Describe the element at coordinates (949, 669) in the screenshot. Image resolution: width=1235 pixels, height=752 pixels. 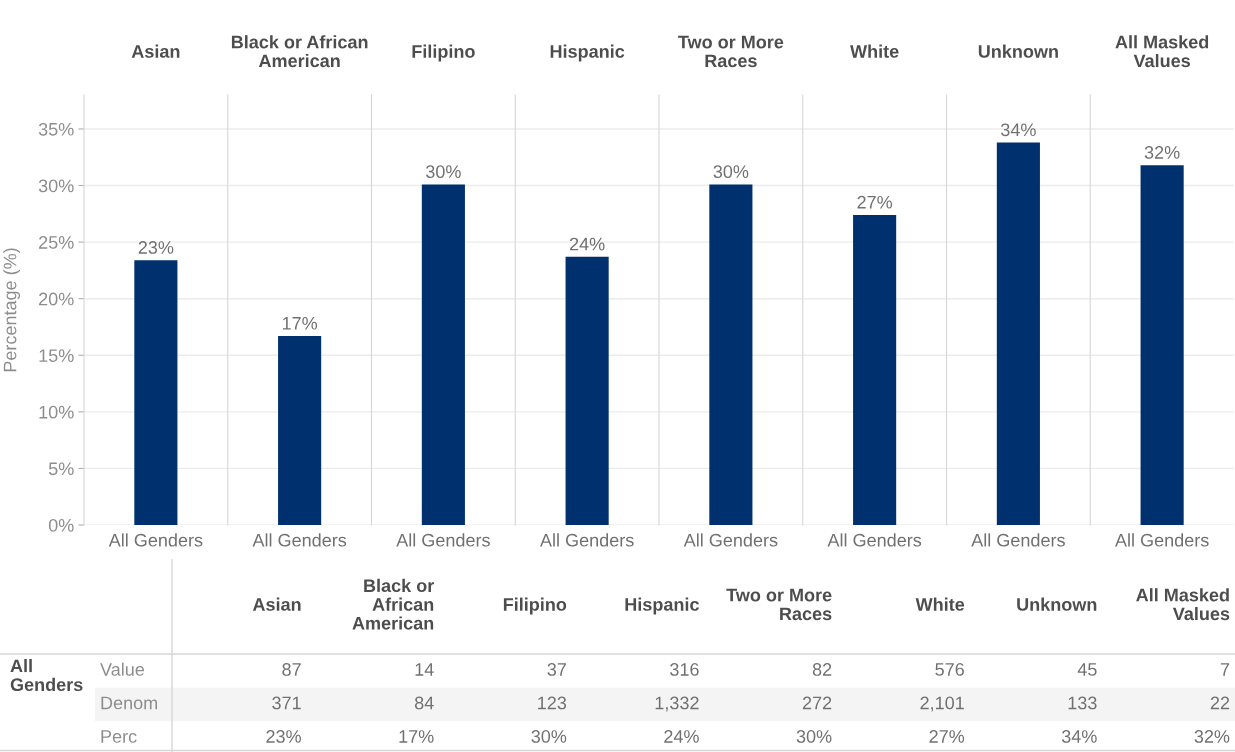
I see `text: 576` at that location.